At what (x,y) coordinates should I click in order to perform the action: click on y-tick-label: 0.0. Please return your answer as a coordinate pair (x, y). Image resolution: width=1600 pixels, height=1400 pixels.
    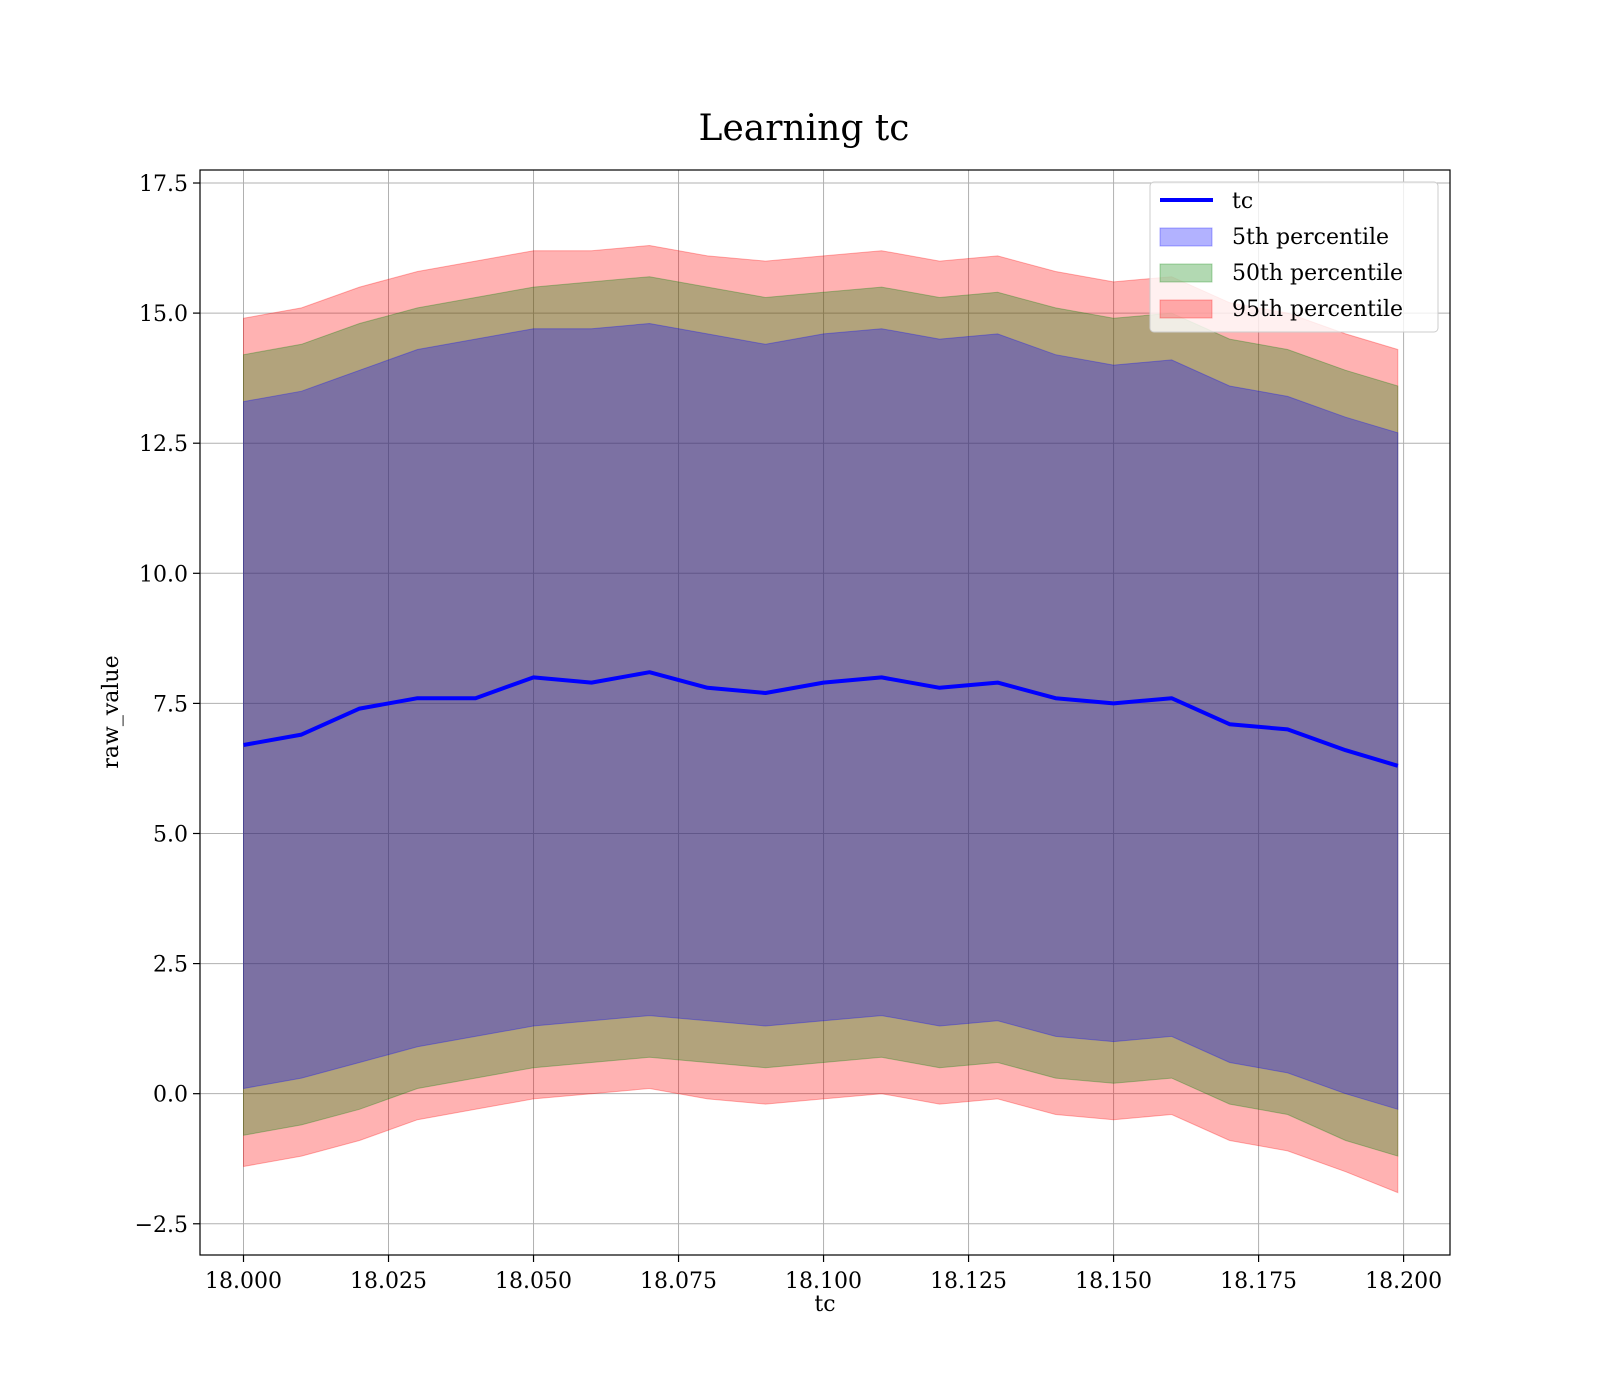
    Looking at the image, I should click on (170, 1095).